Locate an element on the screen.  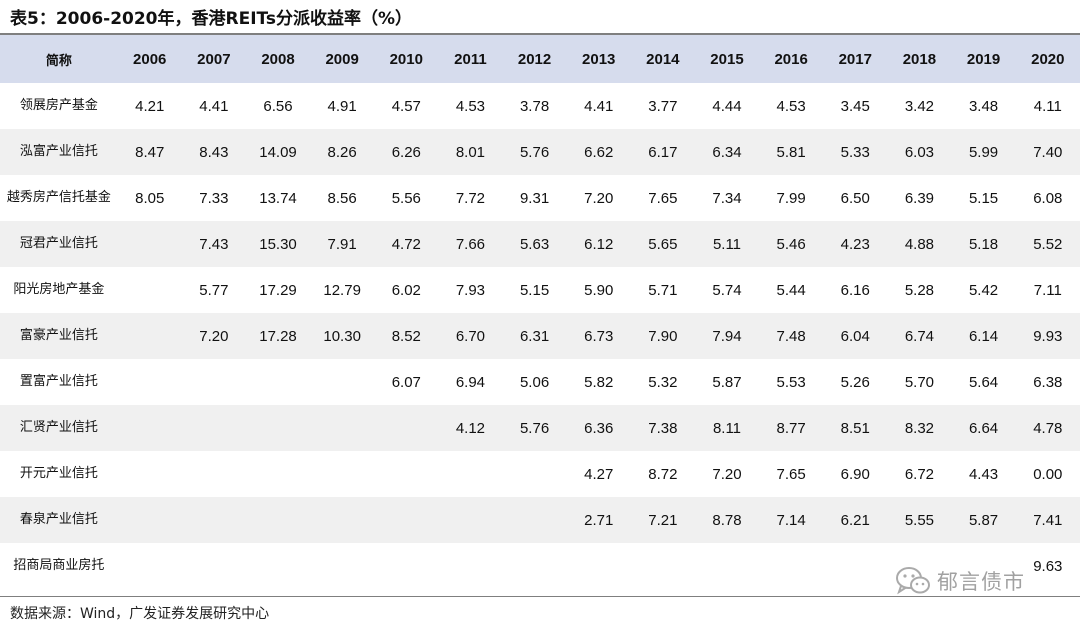
value-cell: 5.74 is located at coordinates (727, 290).